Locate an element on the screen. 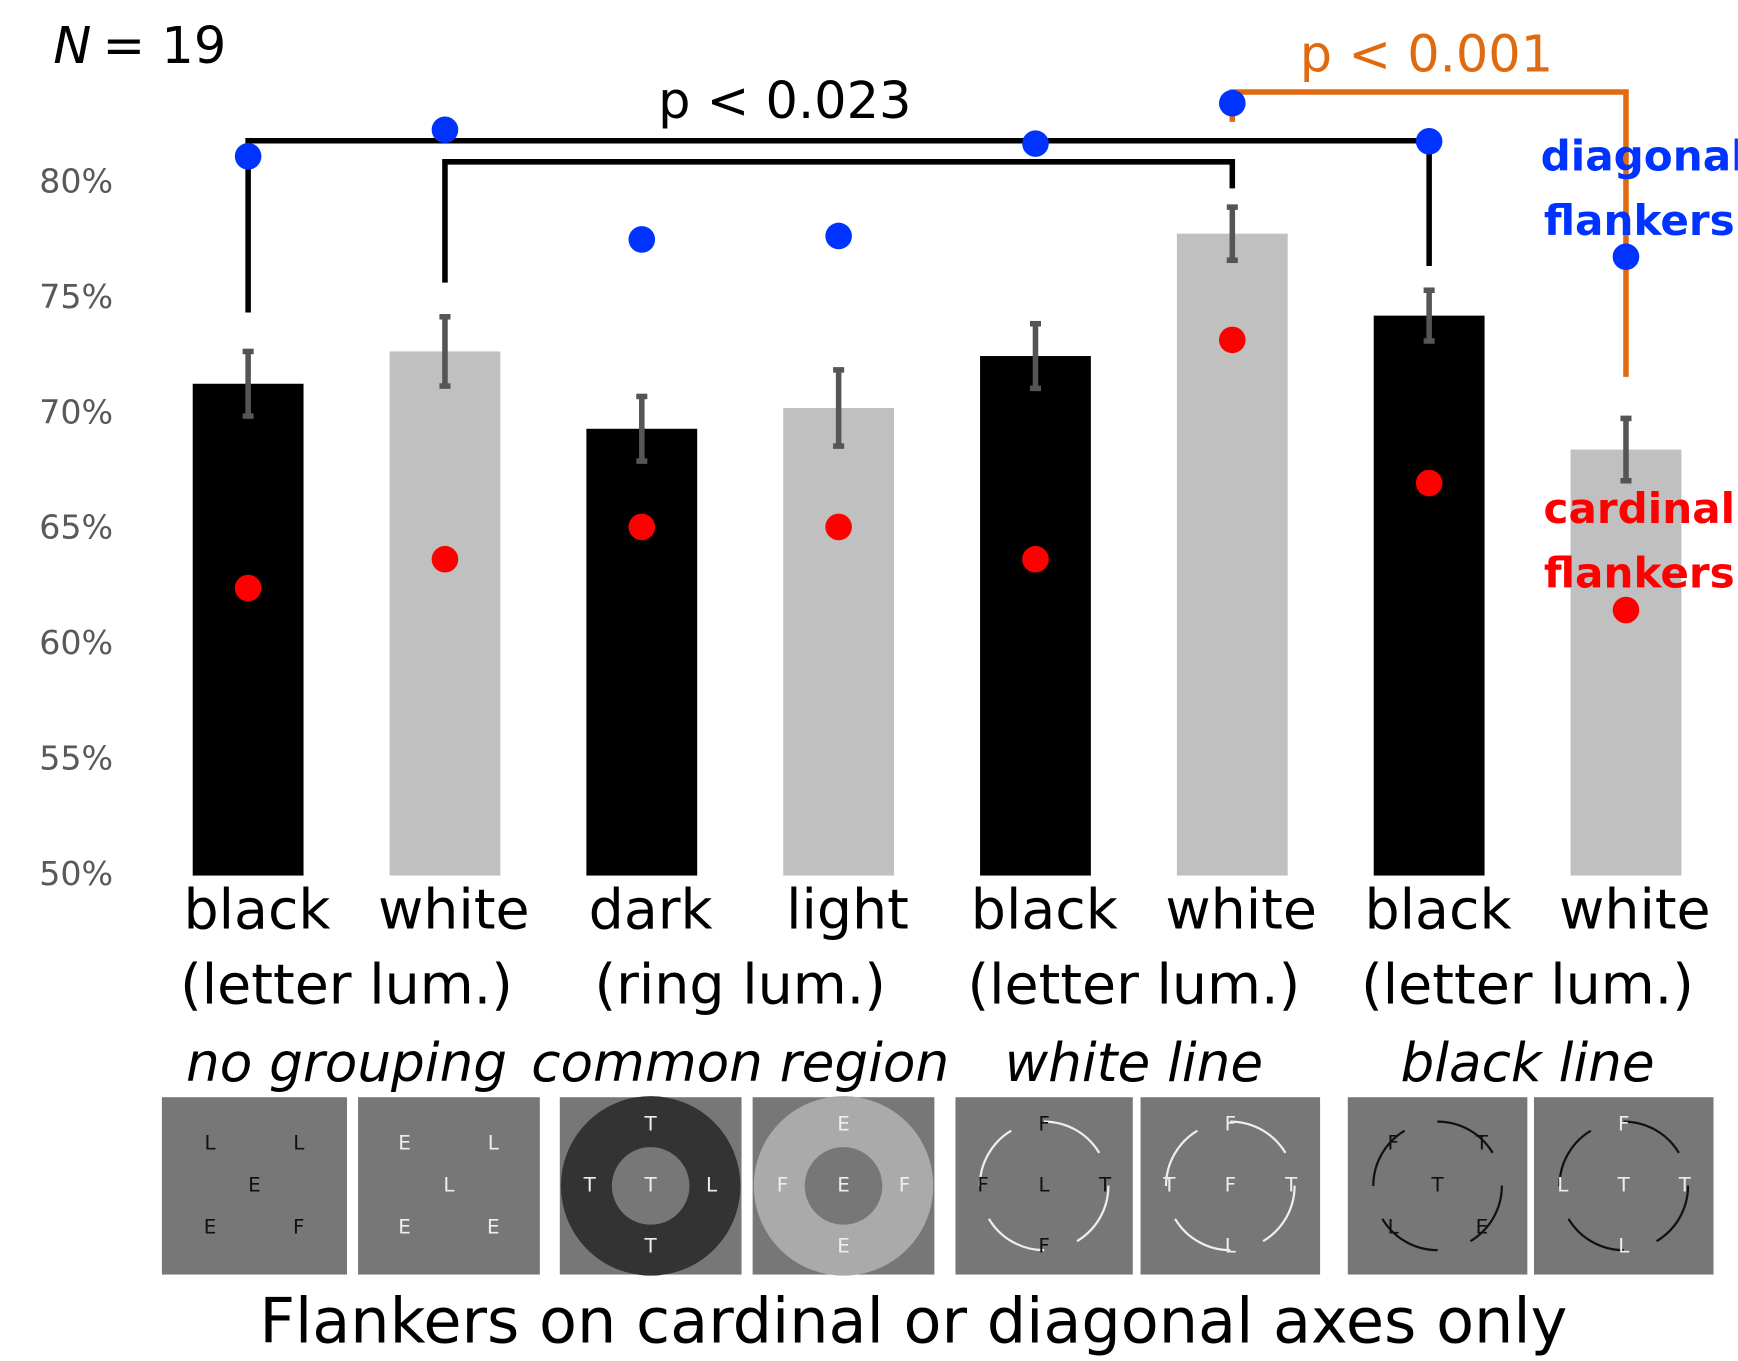  y-tick-label: 75% is located at coordinates (76, 296).